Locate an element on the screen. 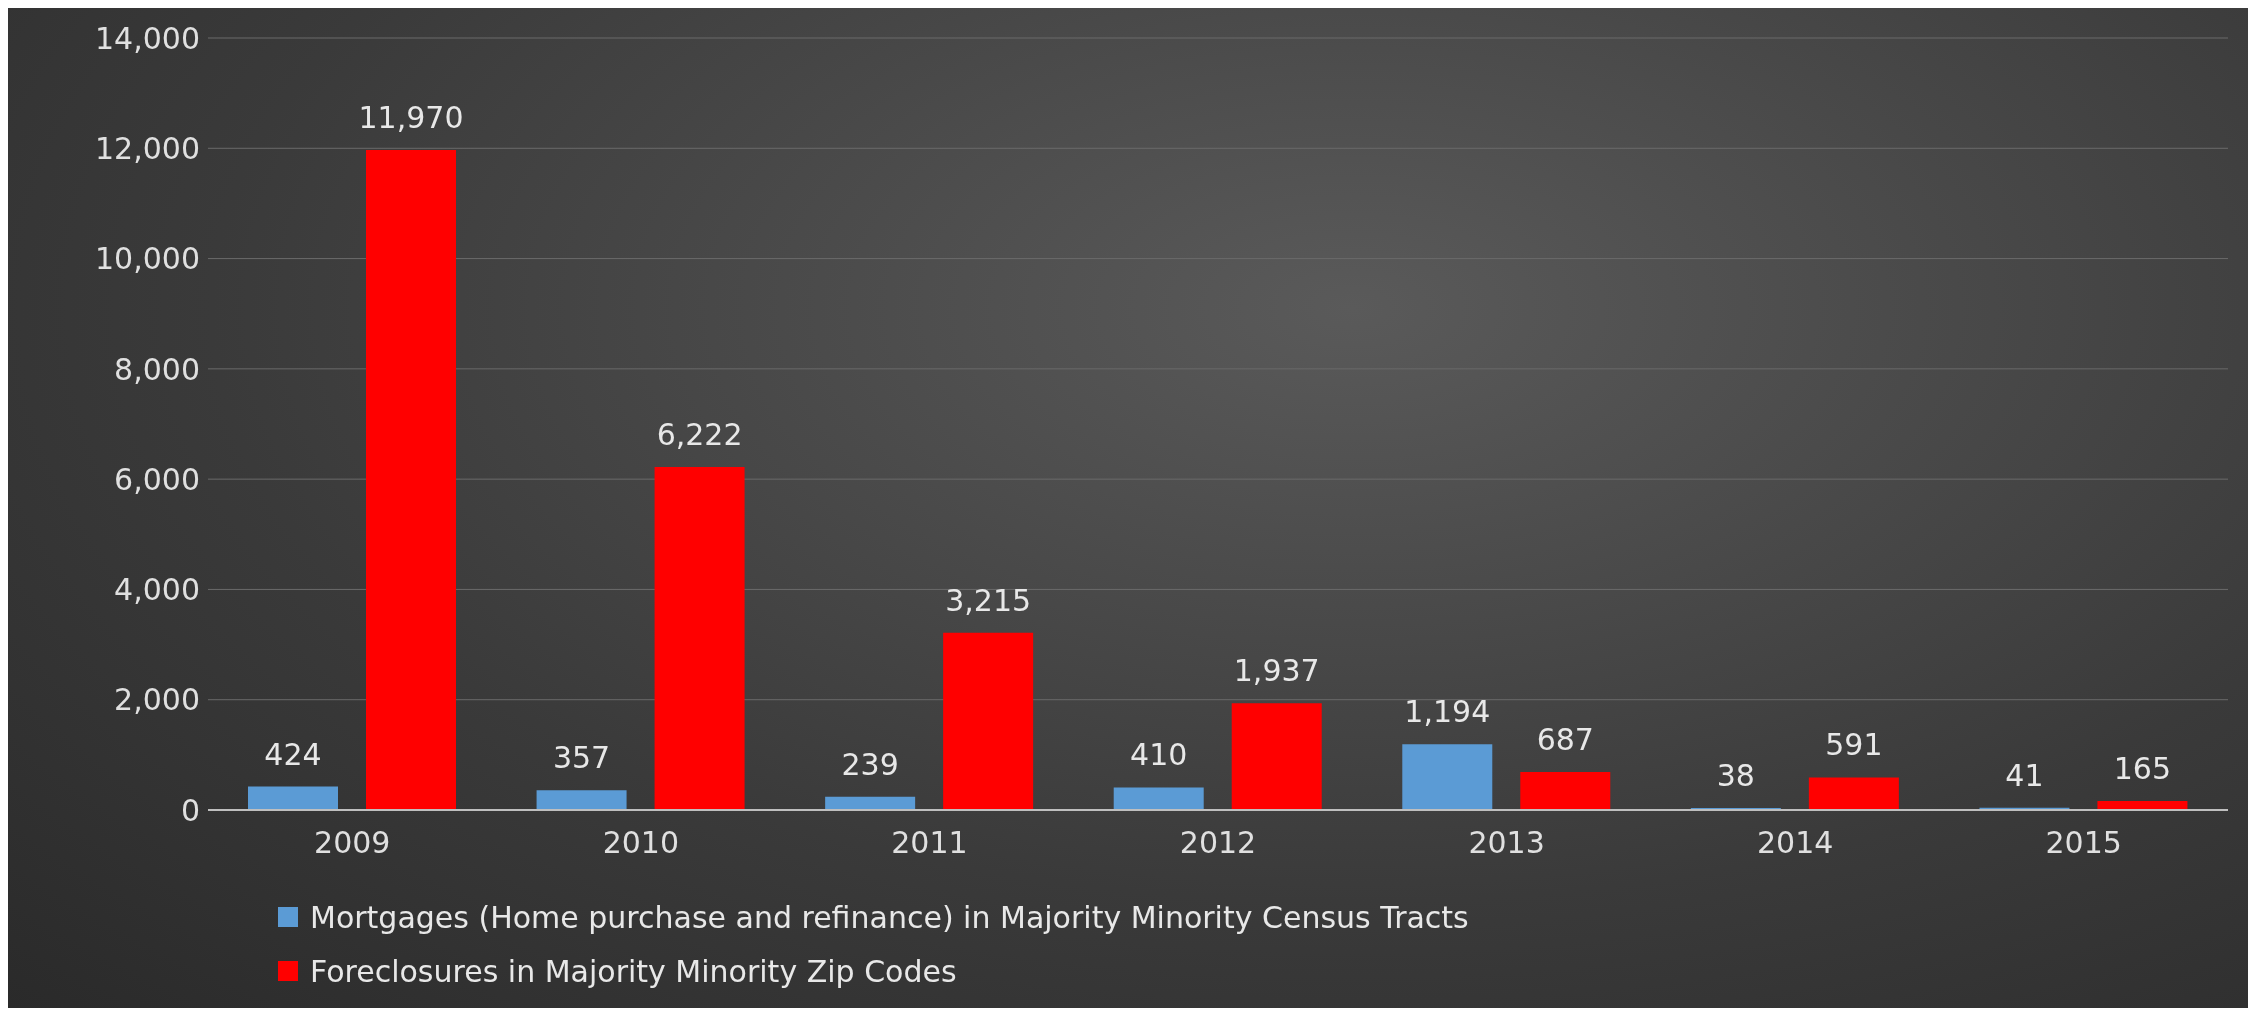  data-label: 424 is located at coordinates (293, 754).